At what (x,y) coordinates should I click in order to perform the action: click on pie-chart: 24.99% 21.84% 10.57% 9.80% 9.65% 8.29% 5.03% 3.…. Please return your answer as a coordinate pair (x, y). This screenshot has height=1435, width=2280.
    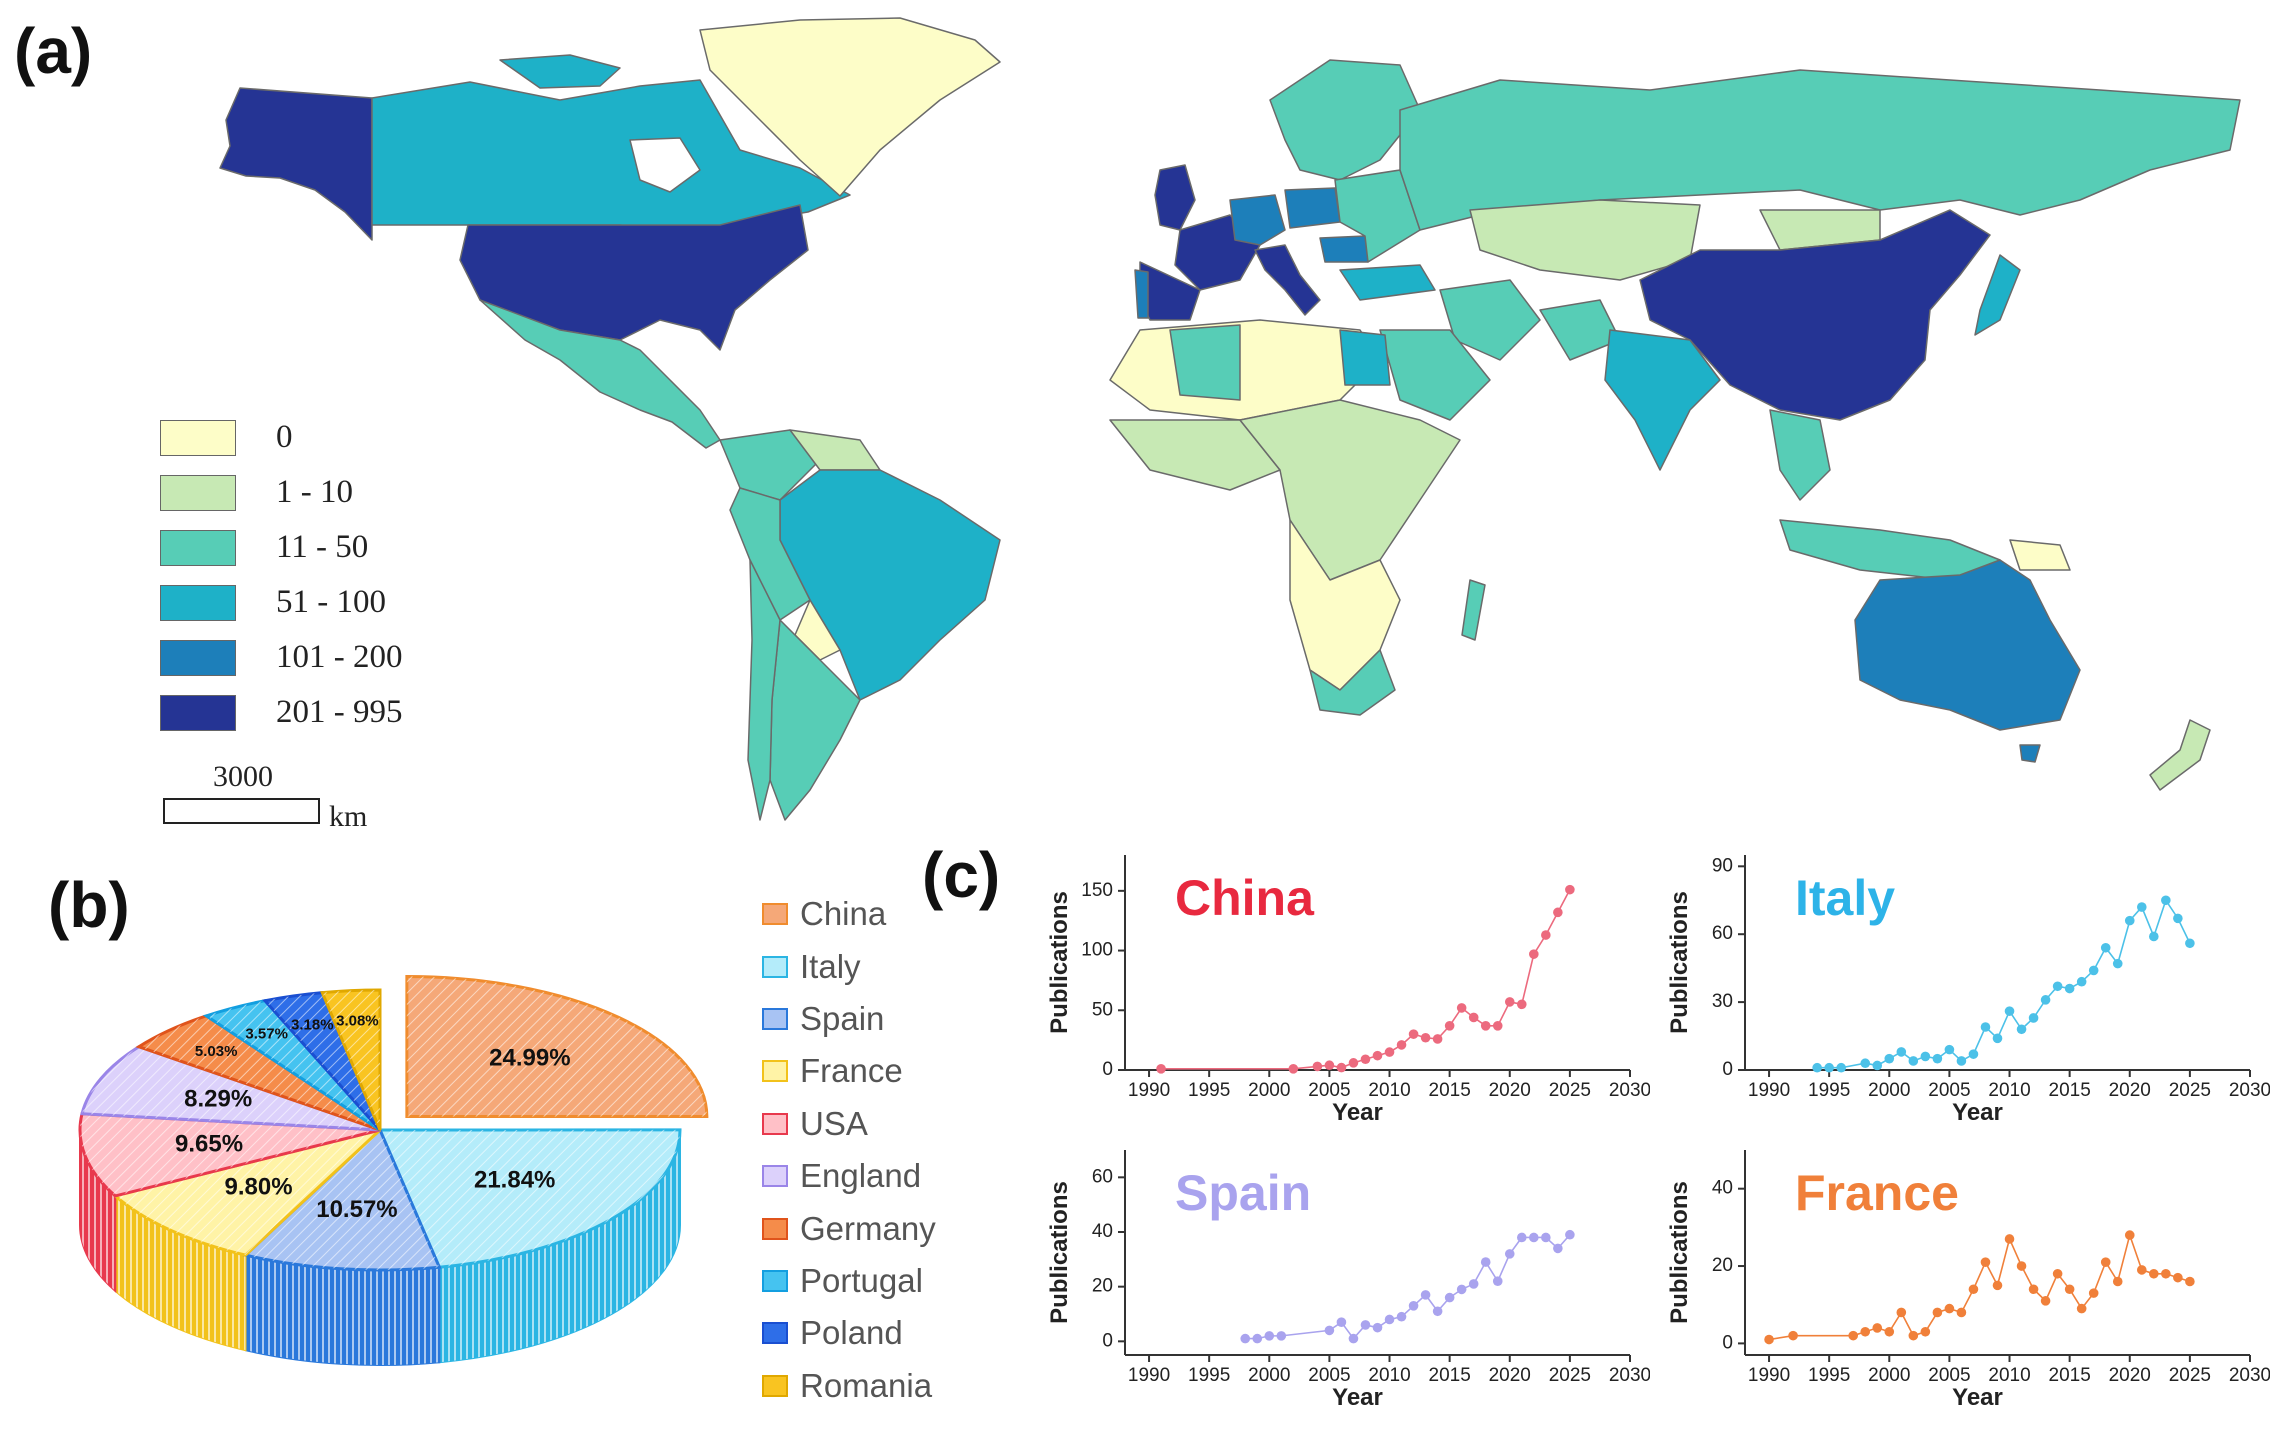
    Looking at the image, I should click on (393, 1170).